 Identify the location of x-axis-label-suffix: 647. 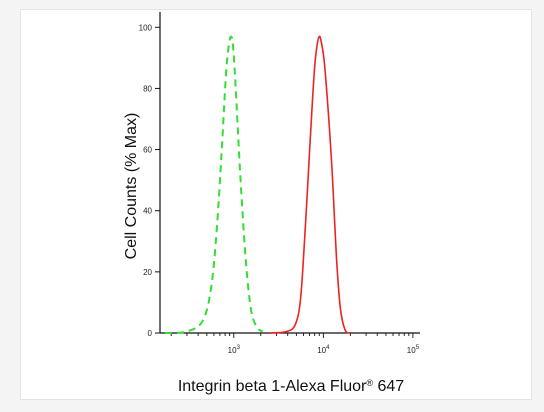
(388, 386).